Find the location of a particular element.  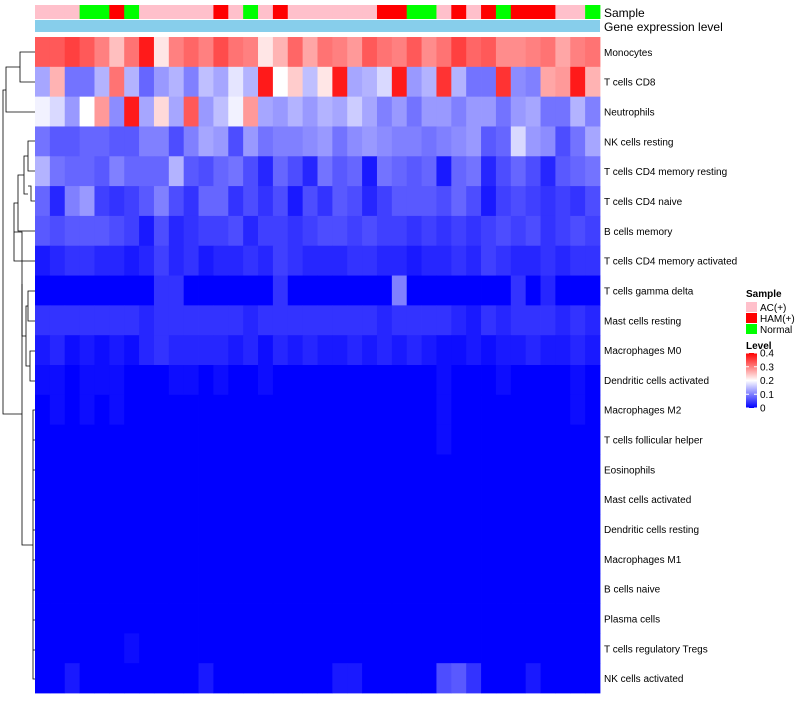

legend-tick-label: 0.4 is located at coordinates (767, 354).